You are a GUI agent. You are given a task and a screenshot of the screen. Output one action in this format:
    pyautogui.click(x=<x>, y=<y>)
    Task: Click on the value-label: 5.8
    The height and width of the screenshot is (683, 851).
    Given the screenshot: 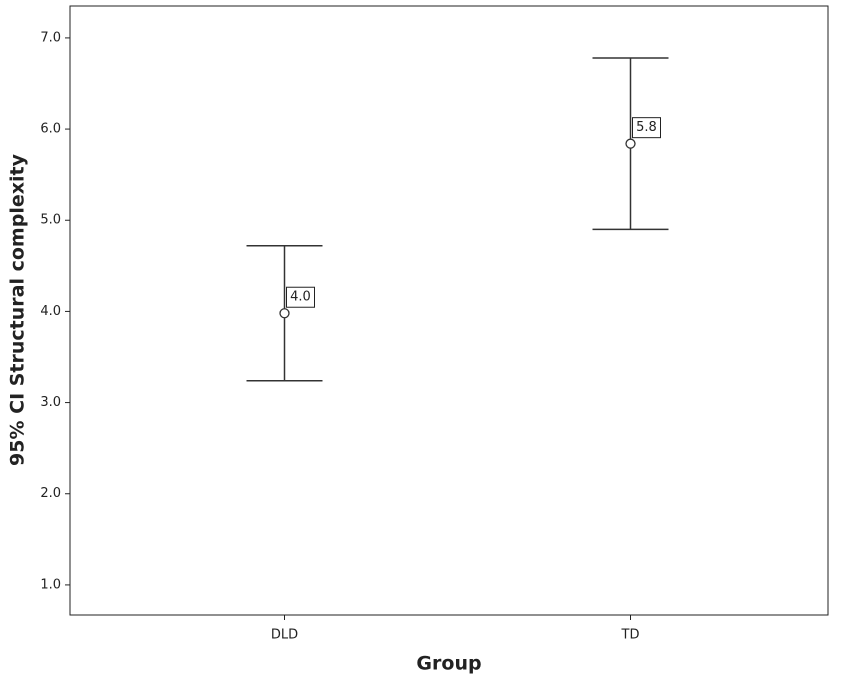 What is the action you would take?
    pyautogui.click(x=646, y=127)
    